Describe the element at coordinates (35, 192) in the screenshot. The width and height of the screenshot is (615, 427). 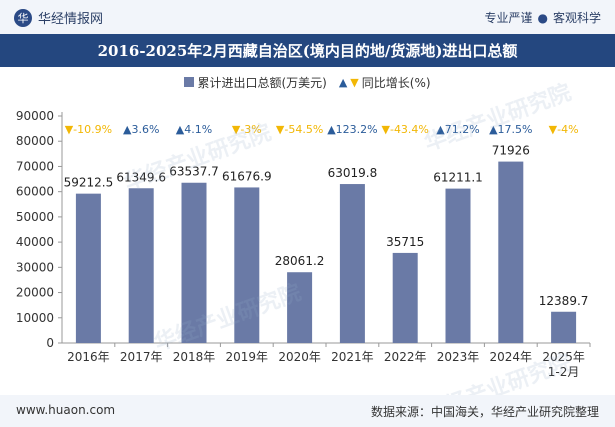
I see `y-tick-label: 60000` at that location.